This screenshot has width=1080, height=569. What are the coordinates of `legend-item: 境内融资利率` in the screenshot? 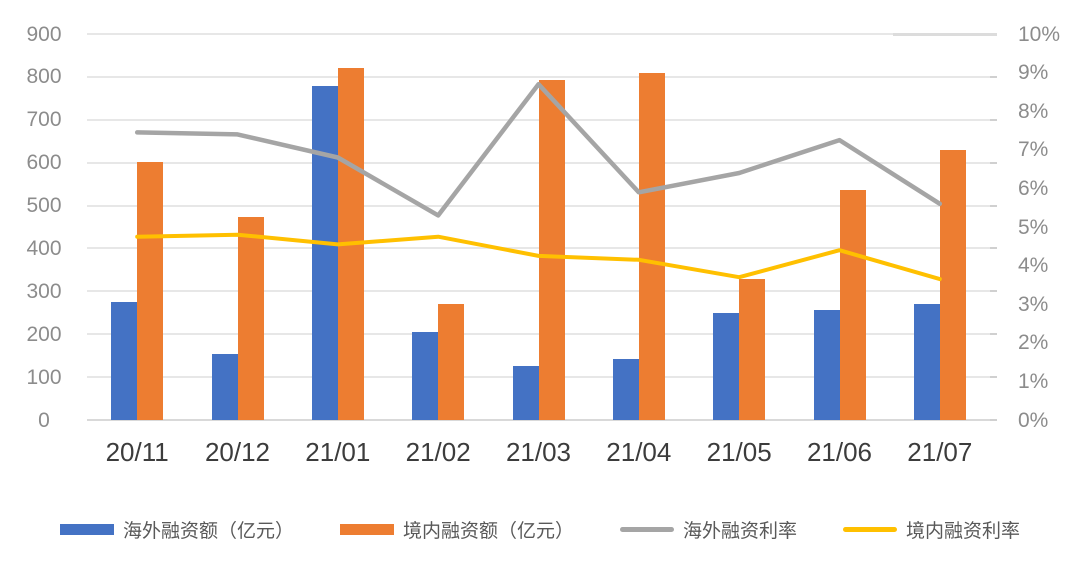 It's located at (931, 529).